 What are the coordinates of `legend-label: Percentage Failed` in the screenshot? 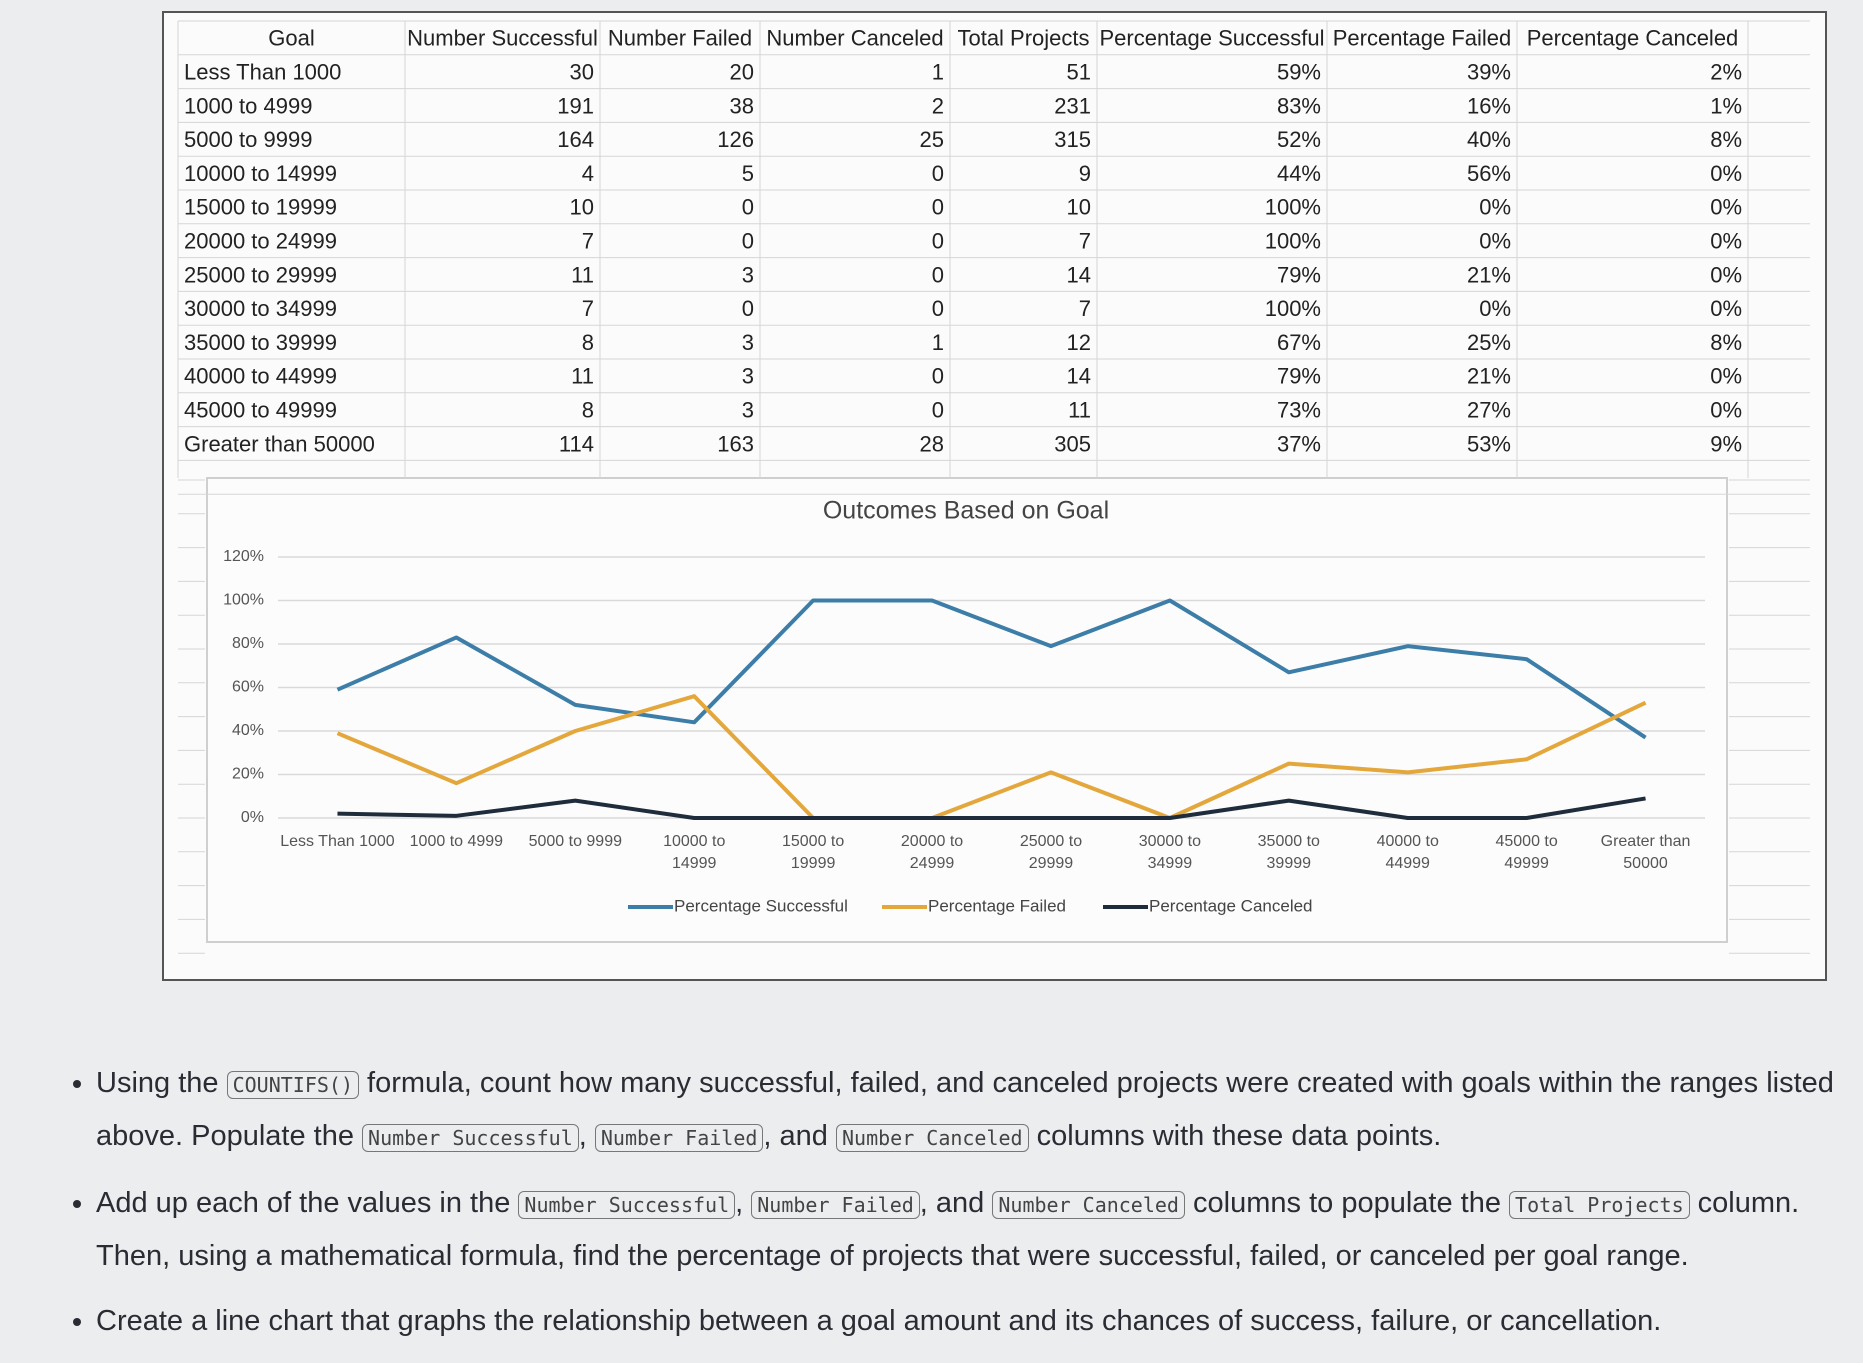 It's located at (997, 905).